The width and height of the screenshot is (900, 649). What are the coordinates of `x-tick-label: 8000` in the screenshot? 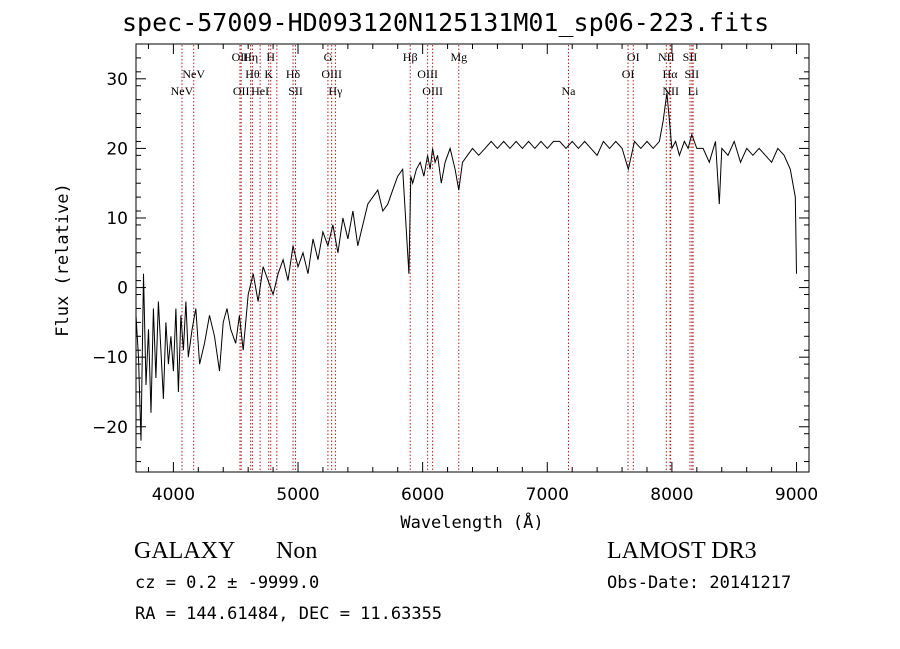 It's located at (671, 495).